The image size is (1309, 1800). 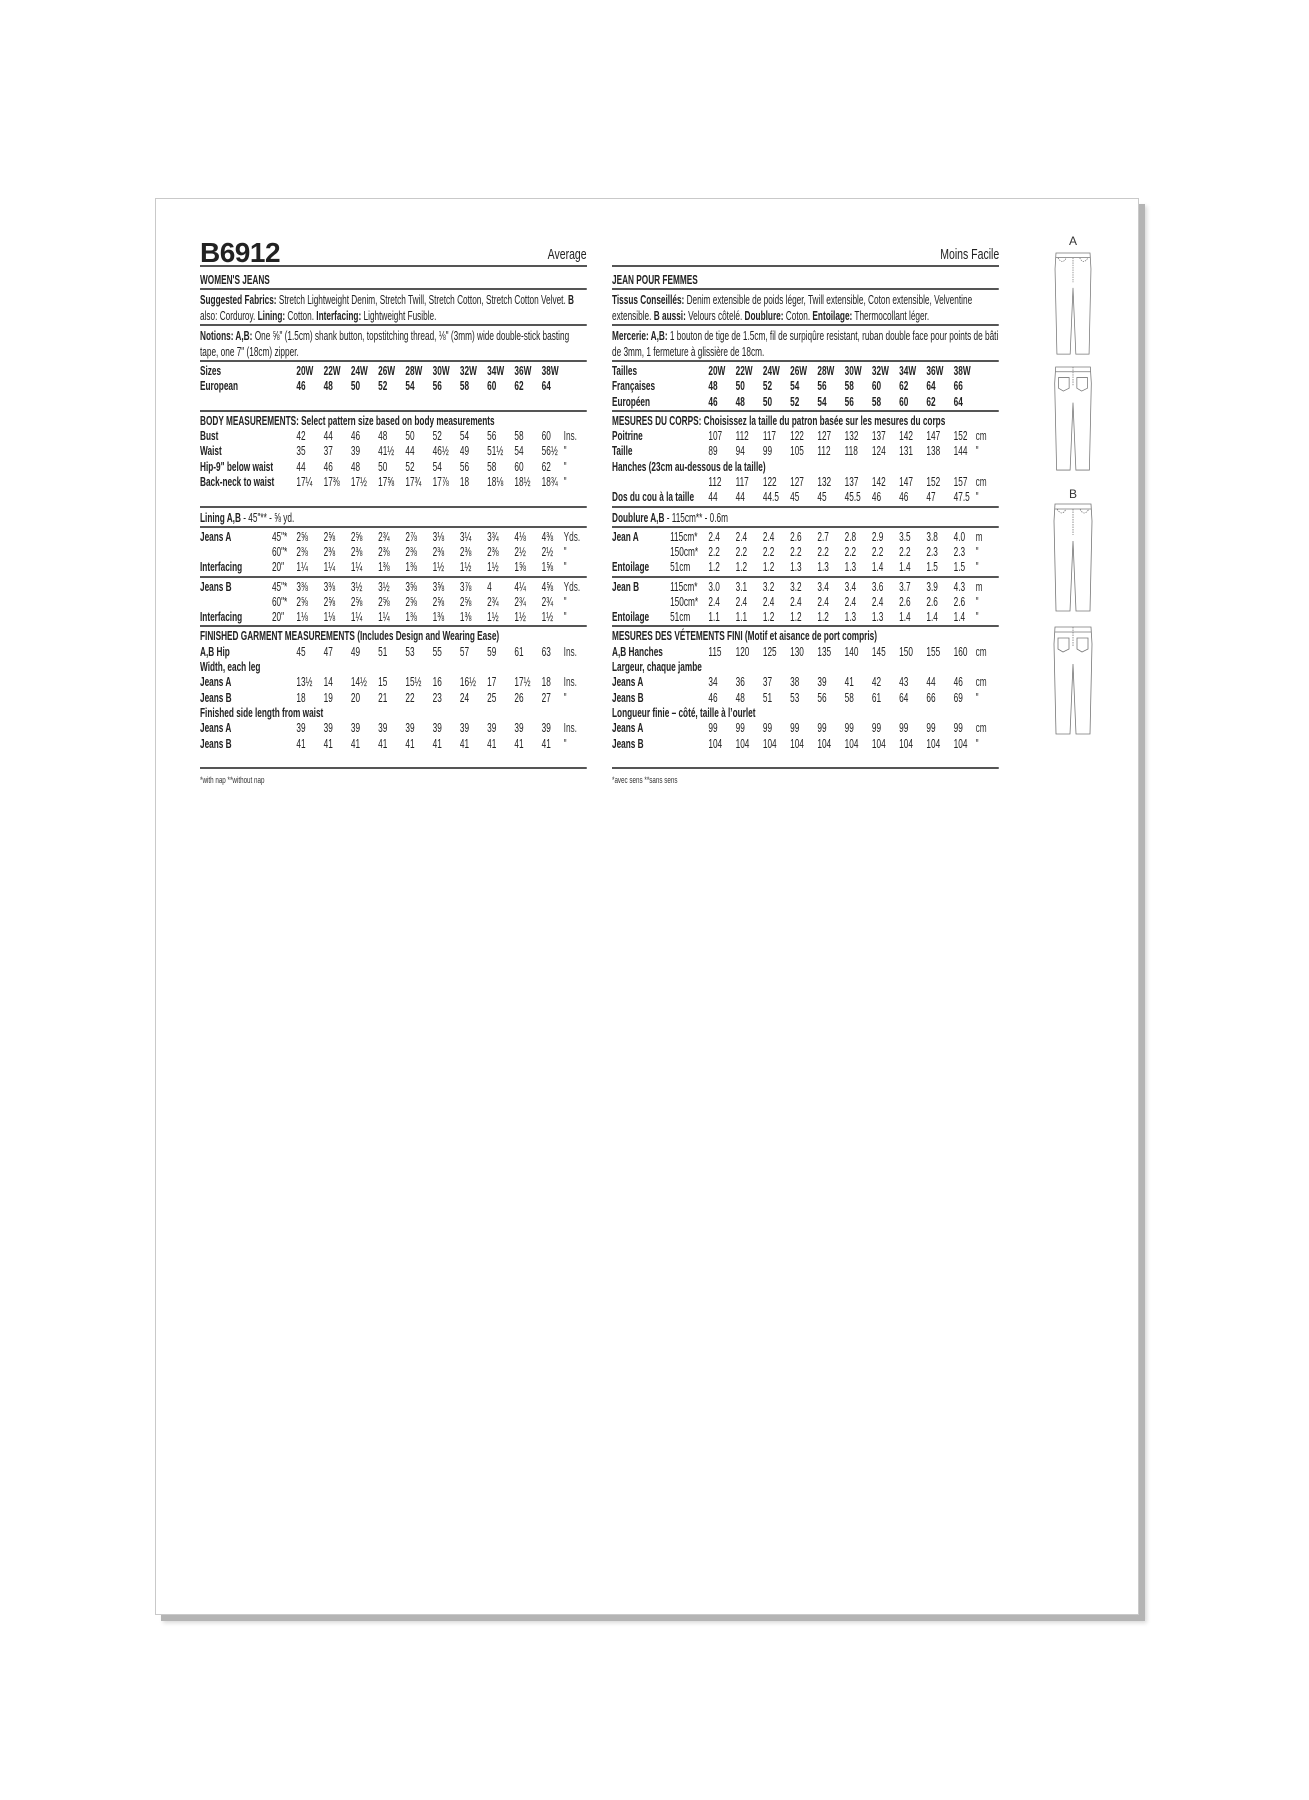 I want to click on cell-value: 115, so click(x=715, y=651).